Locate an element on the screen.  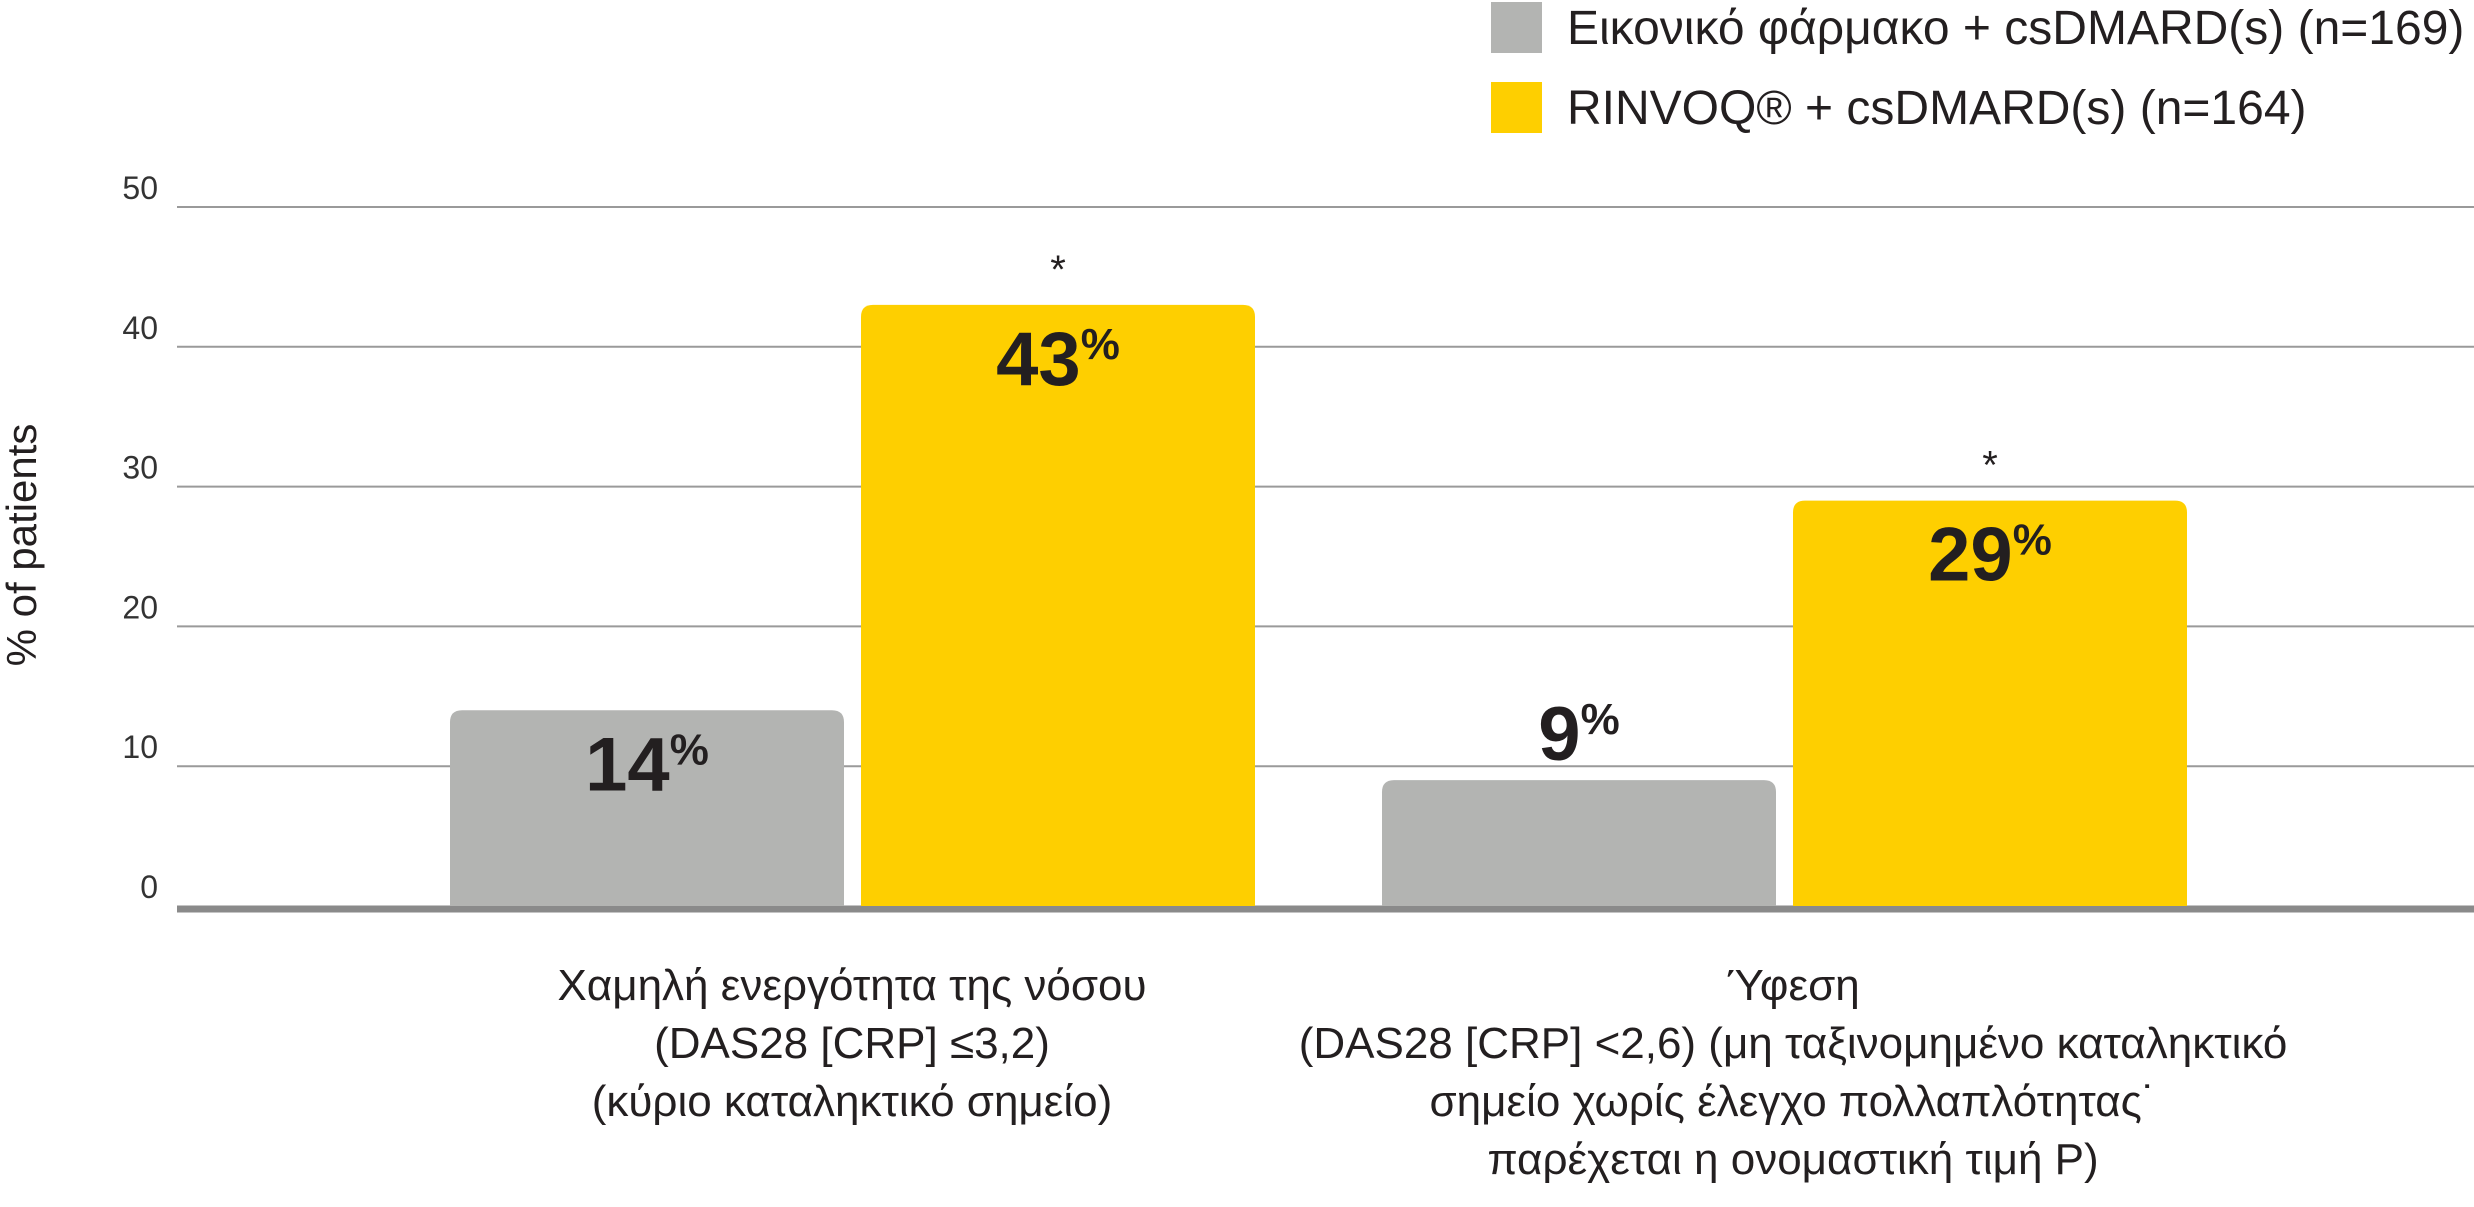
y-tick-label: 0 is located at coordinates (149, 887).